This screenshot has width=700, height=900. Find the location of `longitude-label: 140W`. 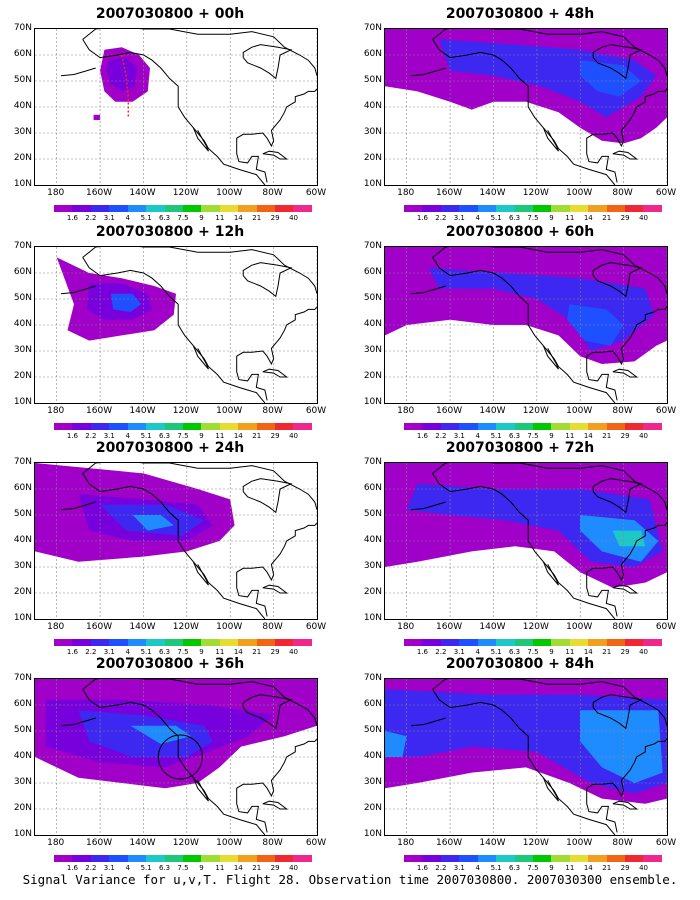

longitude-label: 140W is located at coordinates (142, 843).